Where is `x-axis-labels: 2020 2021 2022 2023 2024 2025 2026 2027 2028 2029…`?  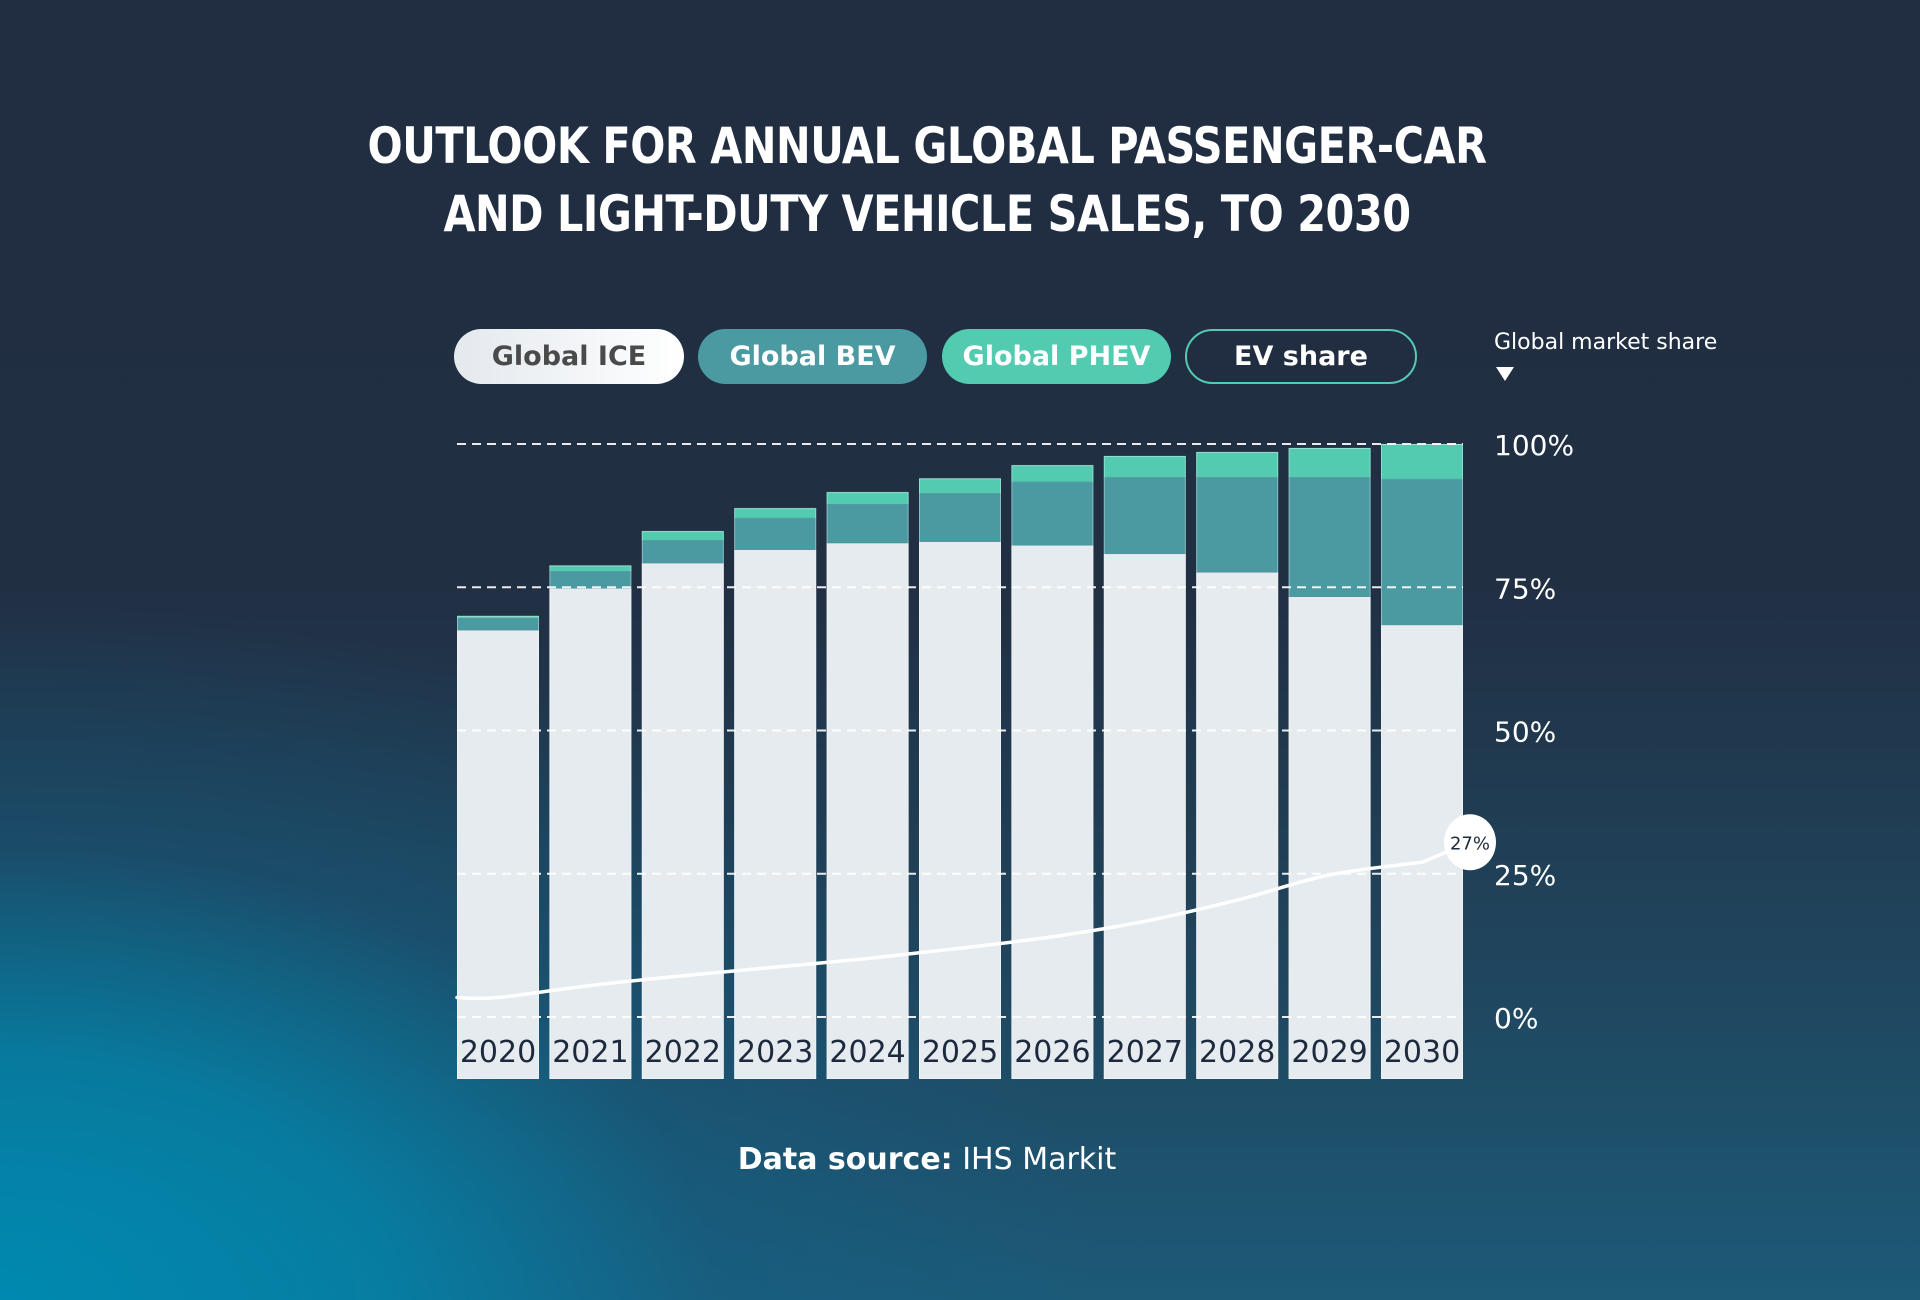 x-axis-labels: 2020 2021 2022 2023 2024 2025 2026 2027 2028 2029… is located at coordinates (960, 1052).